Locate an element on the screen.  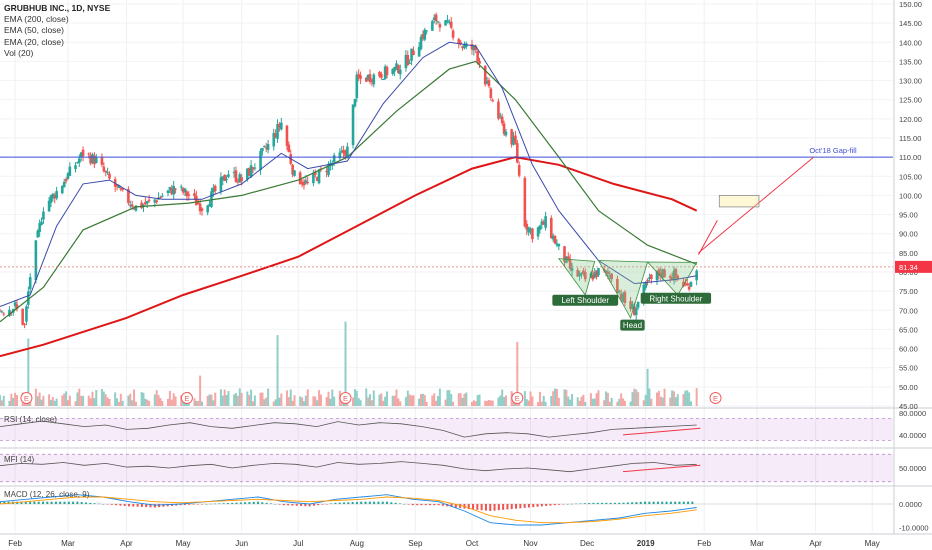
x-tick-label: Dec is located at coordinates (587, 543).